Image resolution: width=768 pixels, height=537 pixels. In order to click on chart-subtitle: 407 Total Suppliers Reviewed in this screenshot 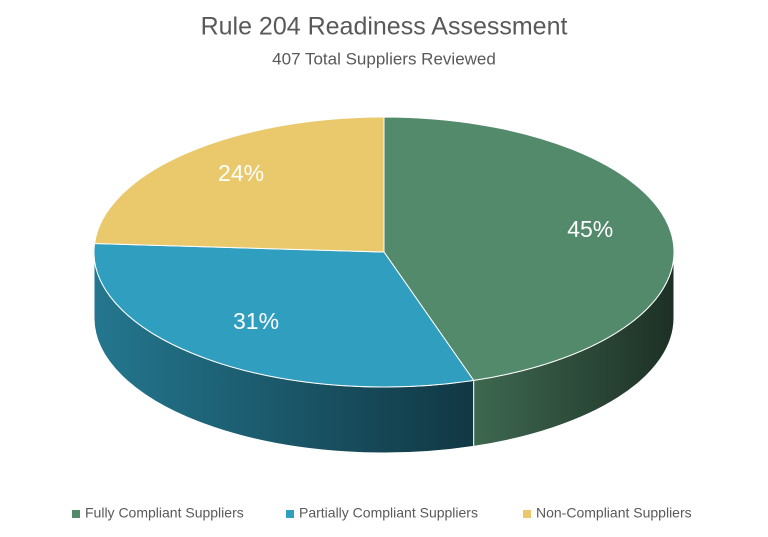, I will do `click(384, 58)`.